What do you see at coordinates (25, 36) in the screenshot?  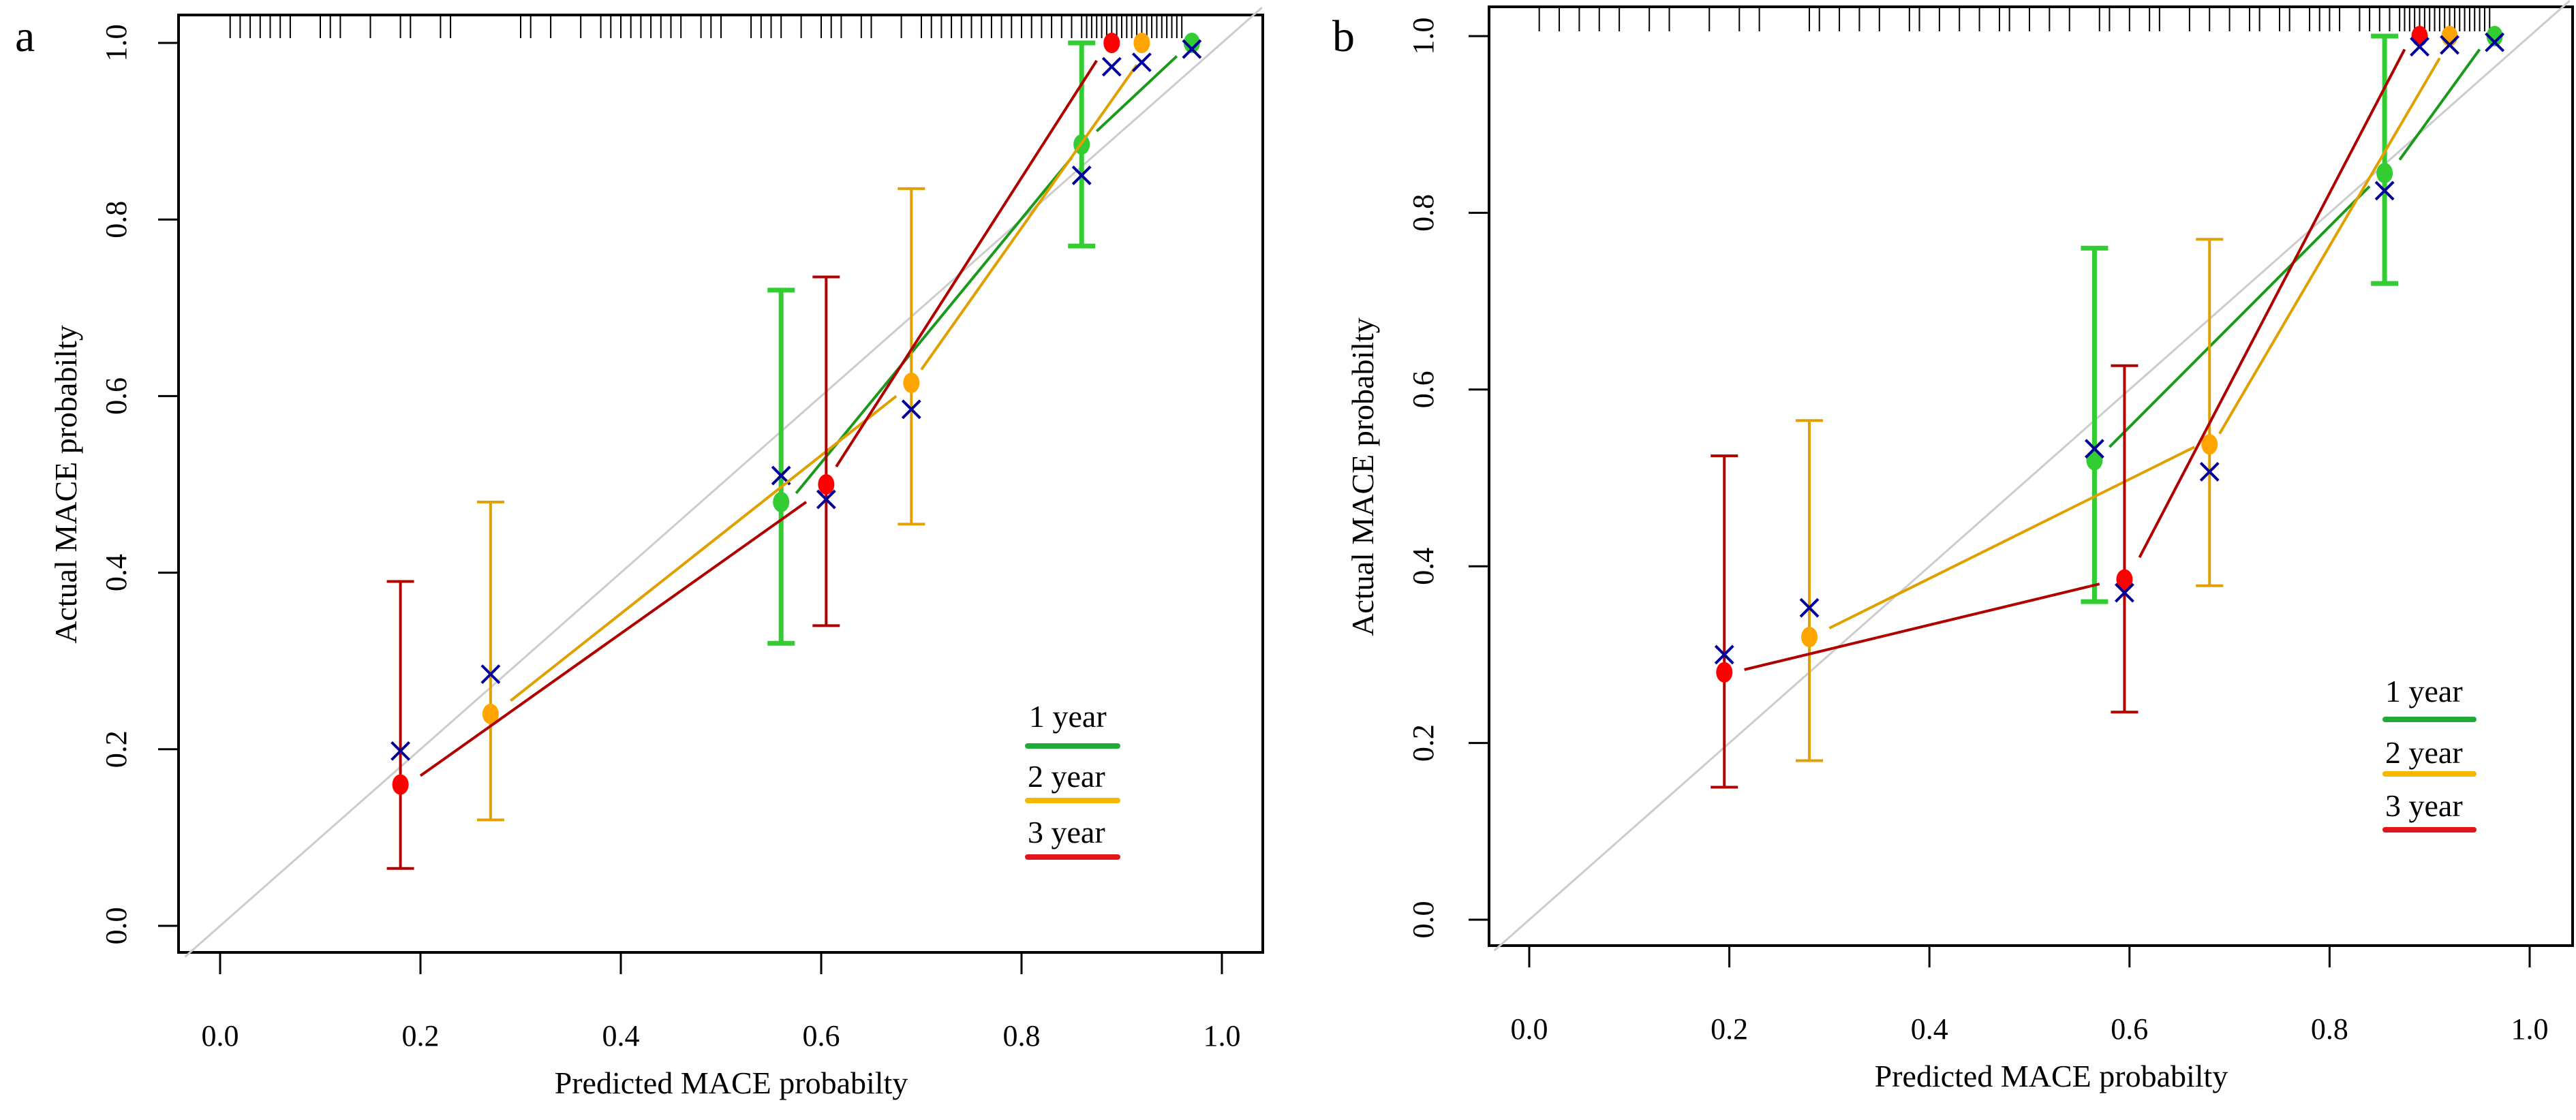 I see `panel-a-letter: a` at bounding box center [25, 36].